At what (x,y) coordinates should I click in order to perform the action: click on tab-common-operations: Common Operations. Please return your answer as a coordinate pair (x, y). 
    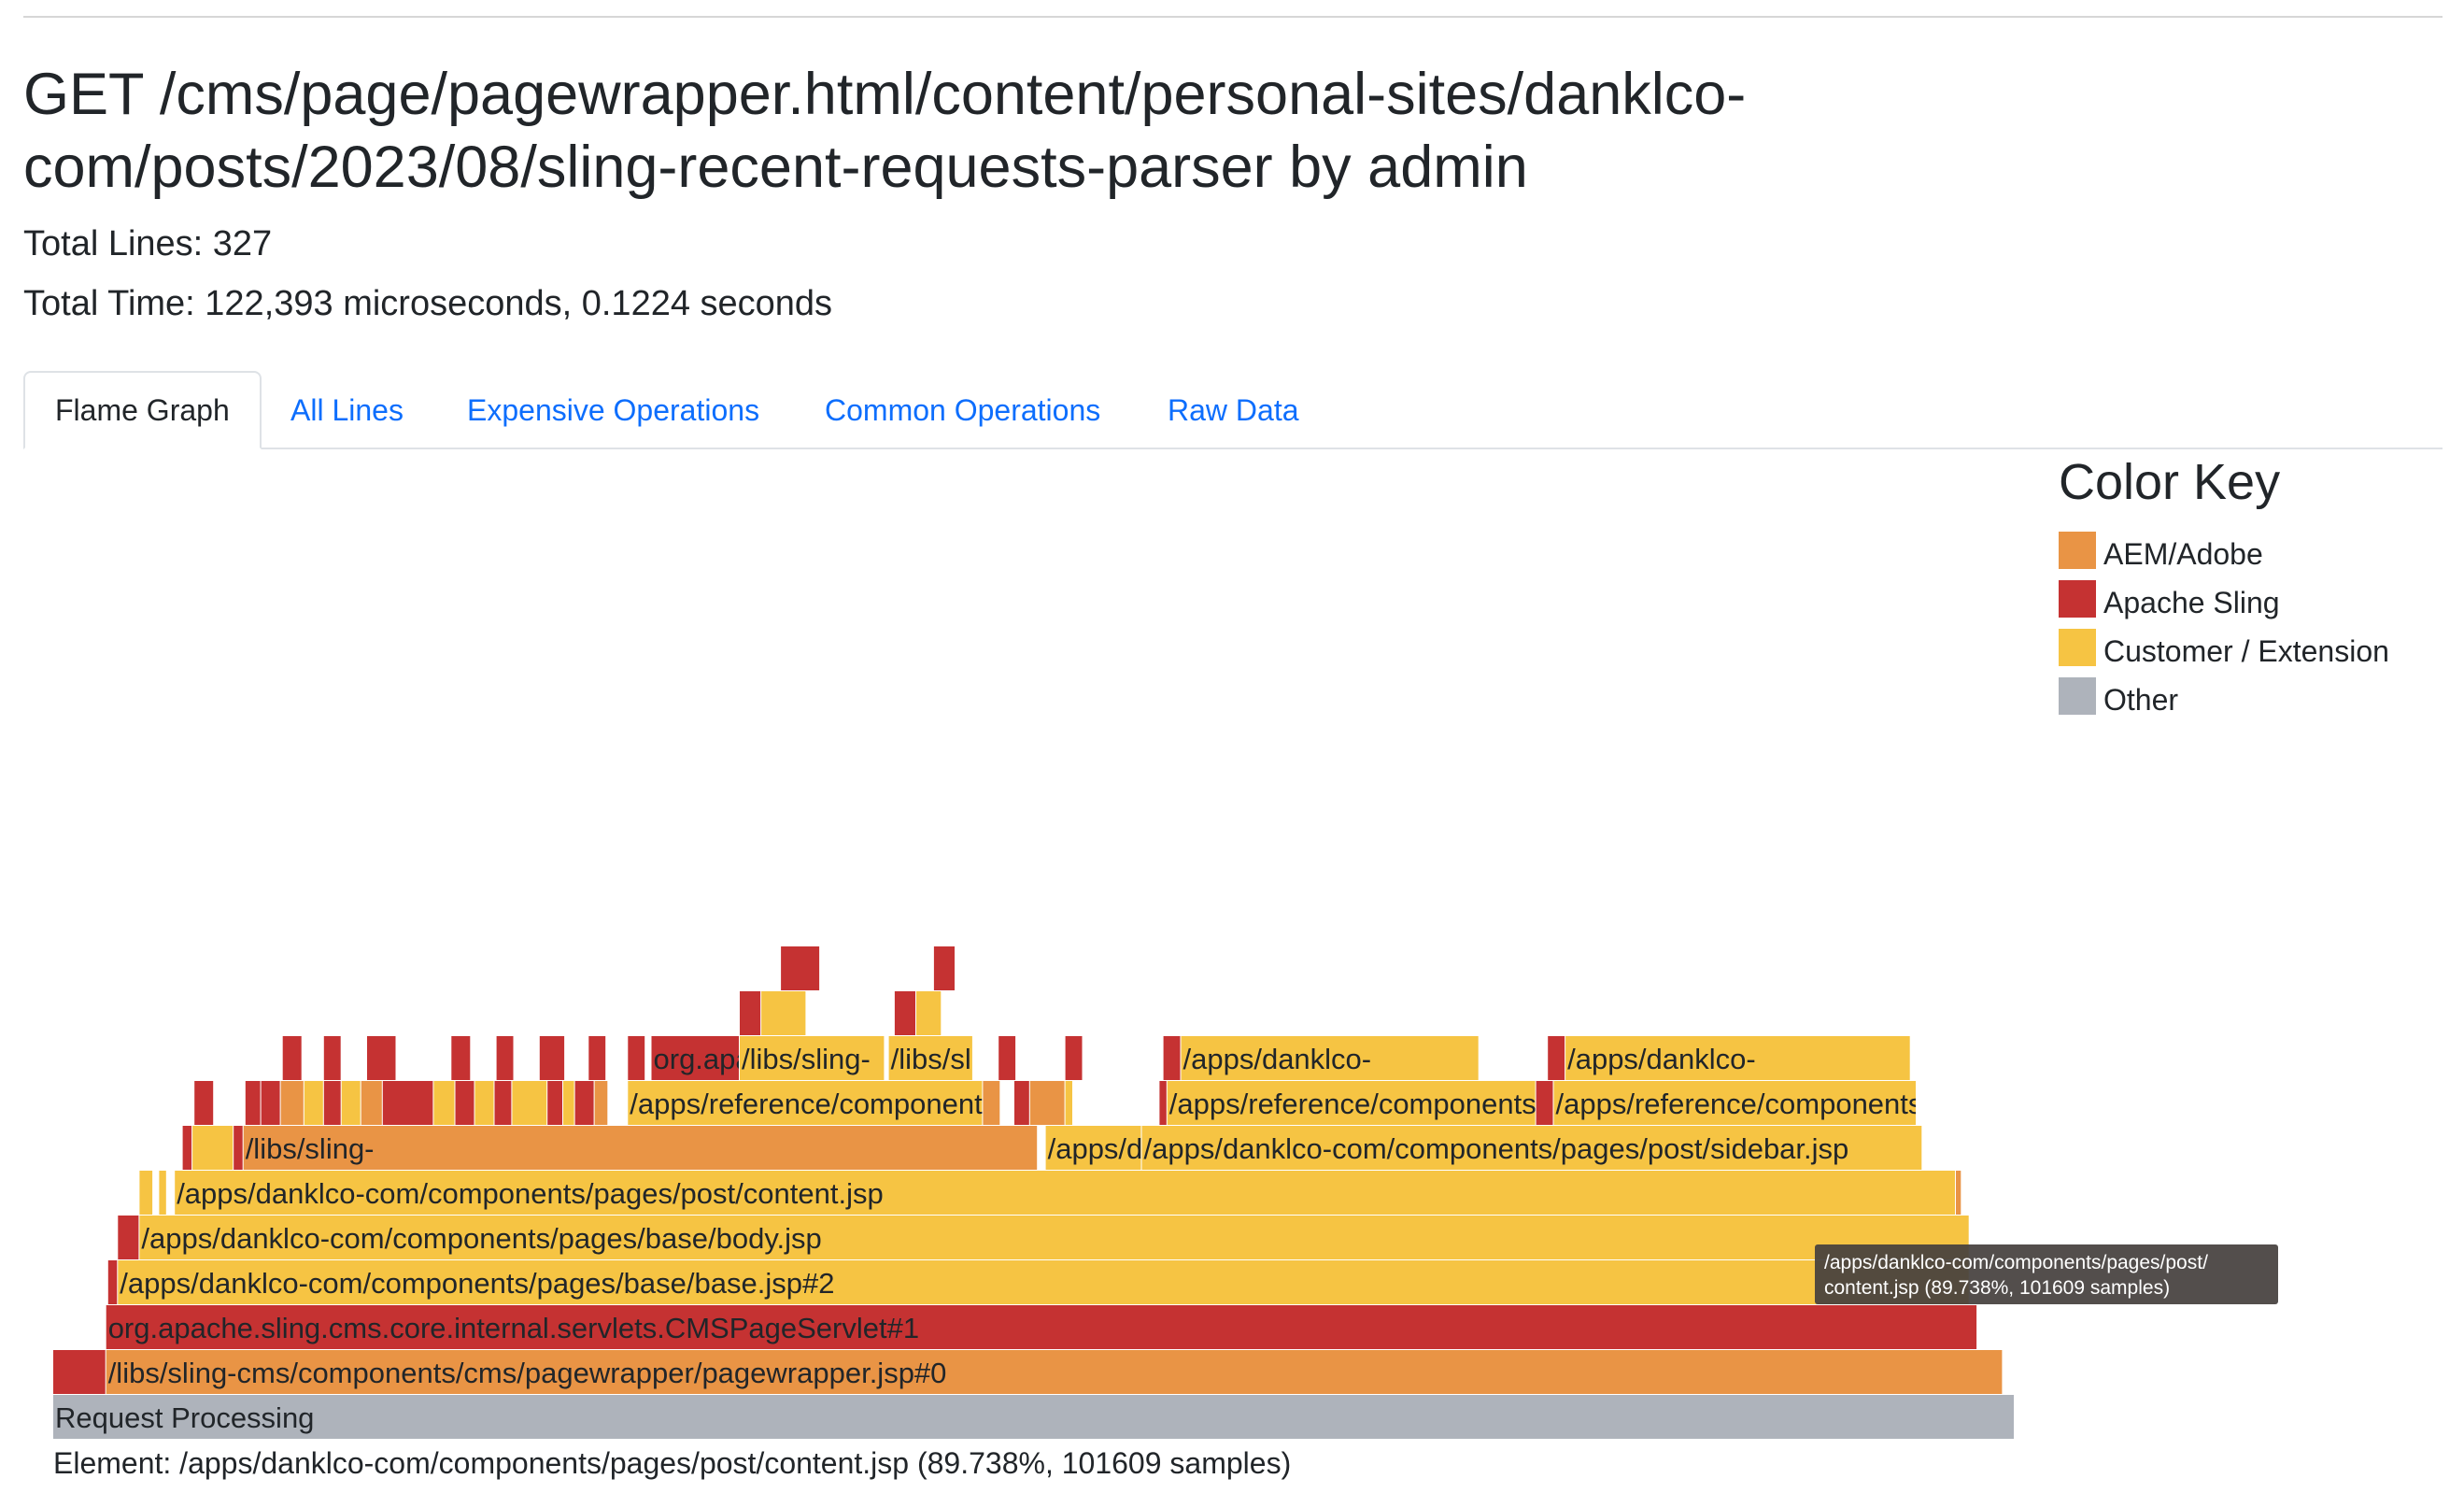
    Looking at the image, I should click on (963, 410).